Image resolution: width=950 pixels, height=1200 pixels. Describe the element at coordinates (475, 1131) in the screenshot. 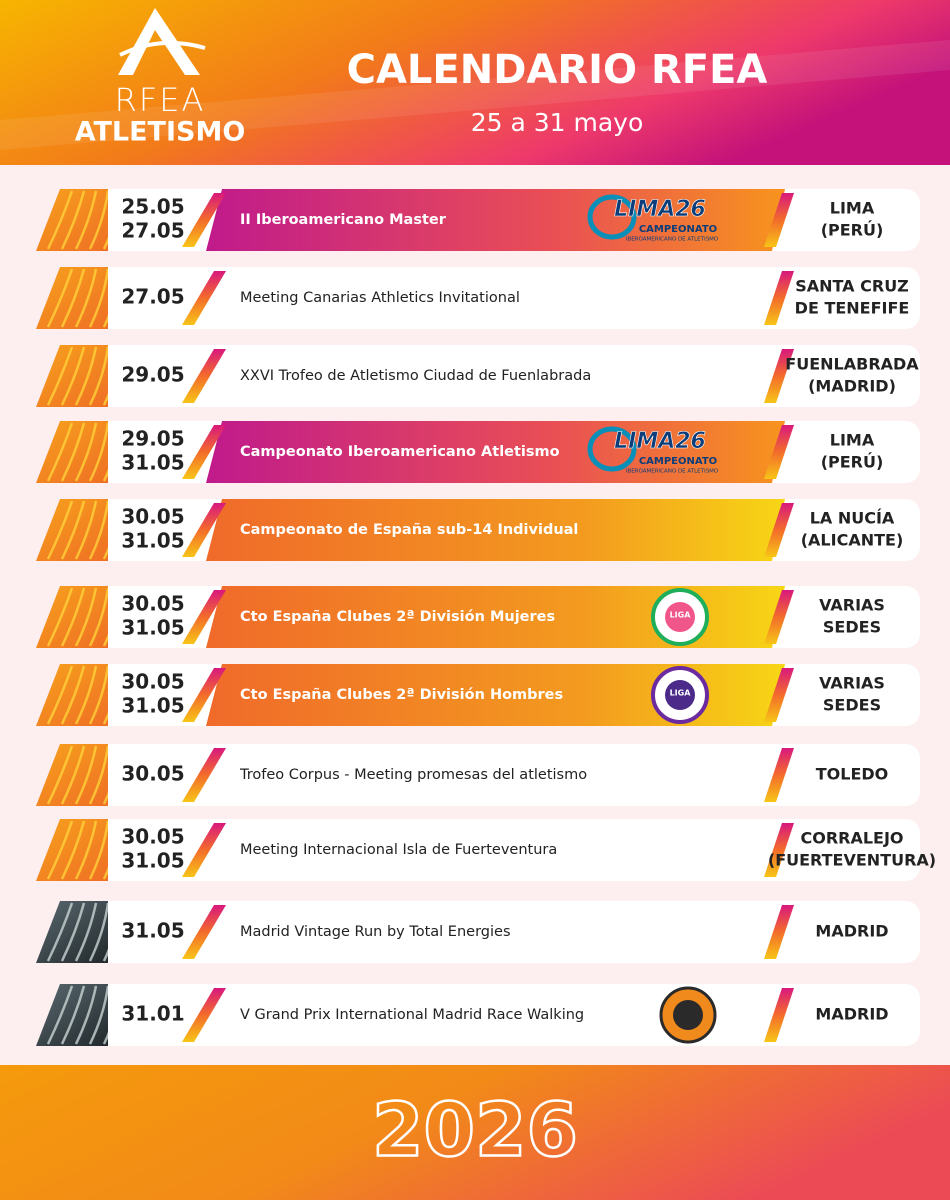

I see `footer-year: 2026` at that location.